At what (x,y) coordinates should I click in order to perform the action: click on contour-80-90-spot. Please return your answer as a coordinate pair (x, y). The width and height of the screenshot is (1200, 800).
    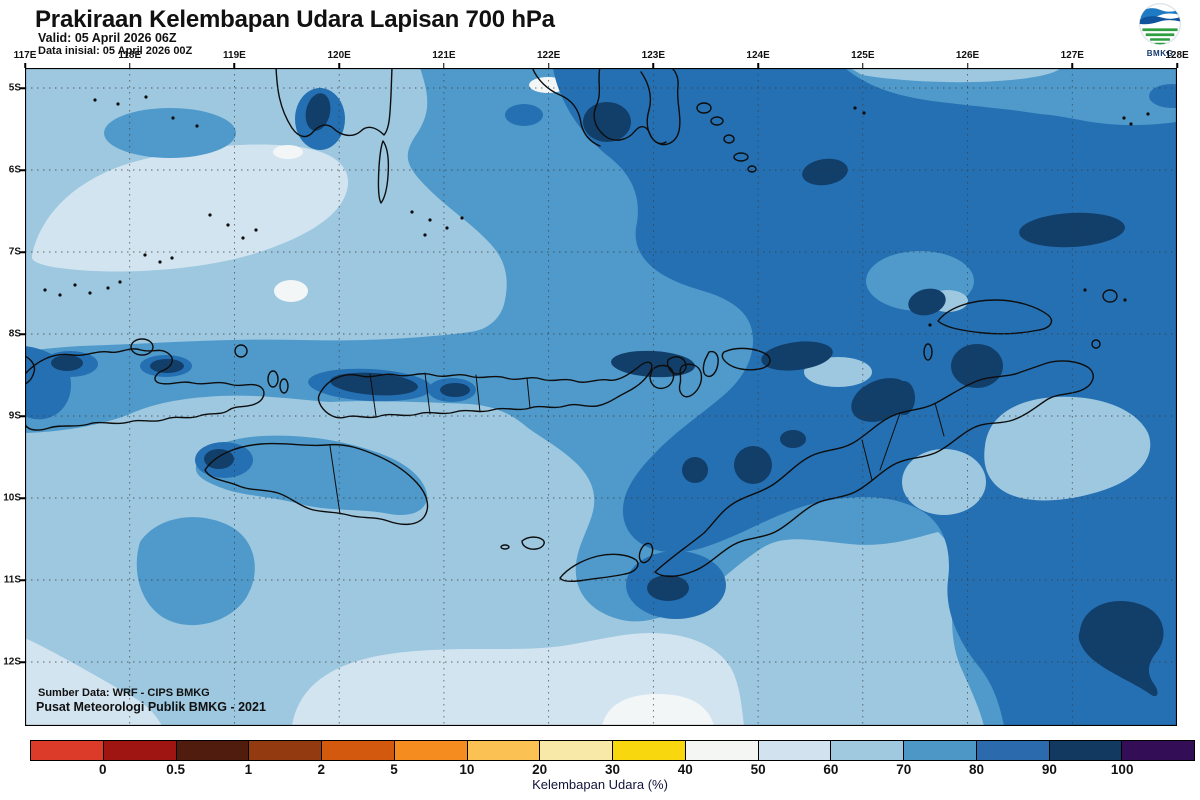
    Looking at the image, I should click on (524, 115).